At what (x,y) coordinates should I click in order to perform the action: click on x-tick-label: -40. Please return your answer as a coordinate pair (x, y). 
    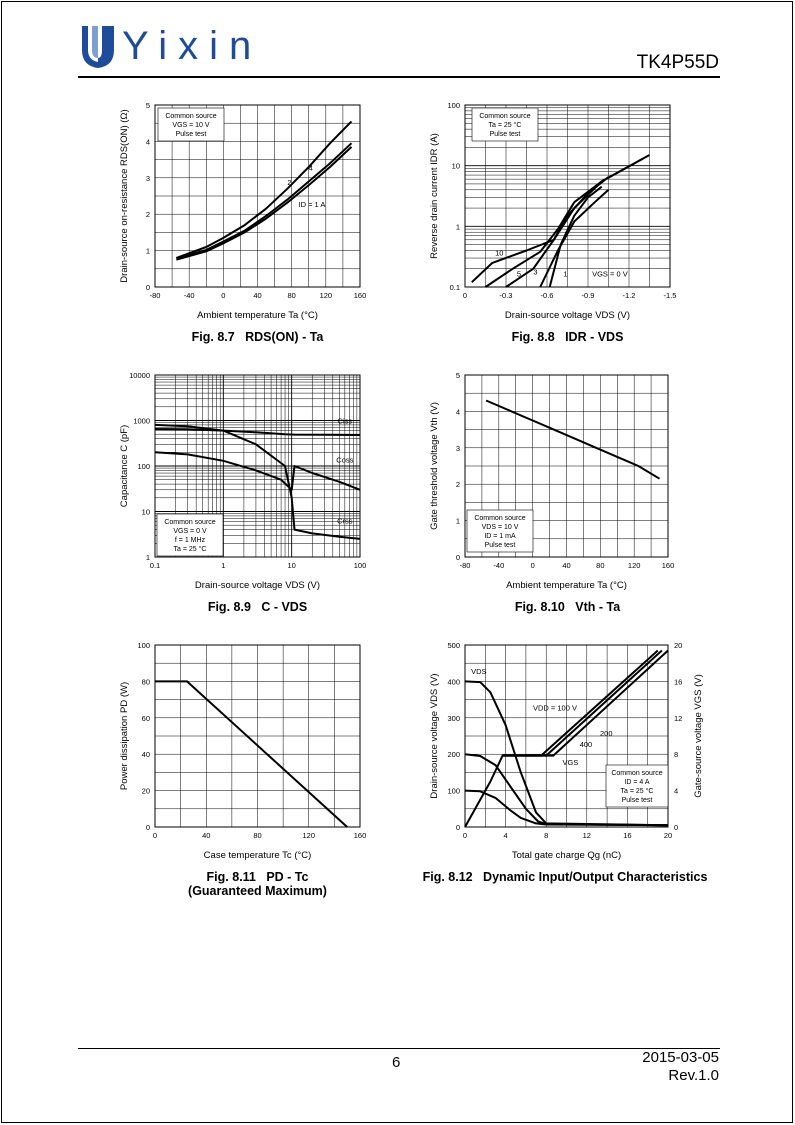
    Looking at the image, I should click on (189, 295).